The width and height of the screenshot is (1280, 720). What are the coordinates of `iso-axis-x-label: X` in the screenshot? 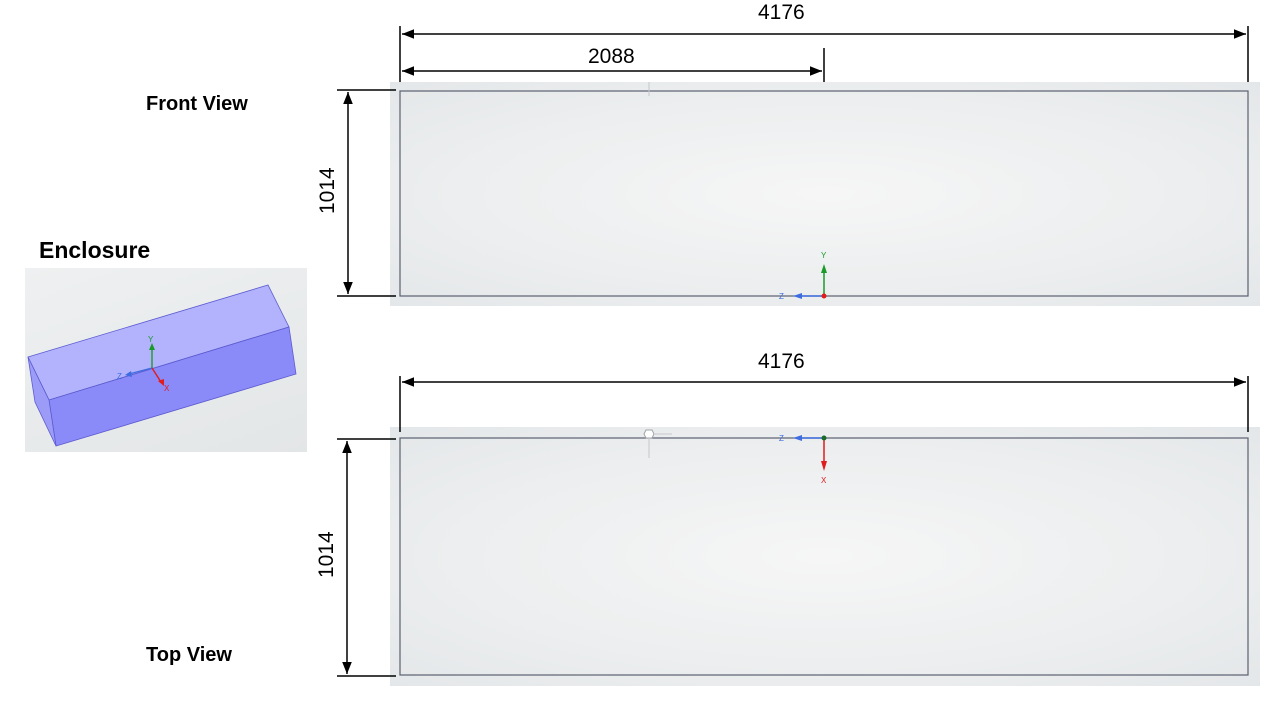 It's located at (167, 388).